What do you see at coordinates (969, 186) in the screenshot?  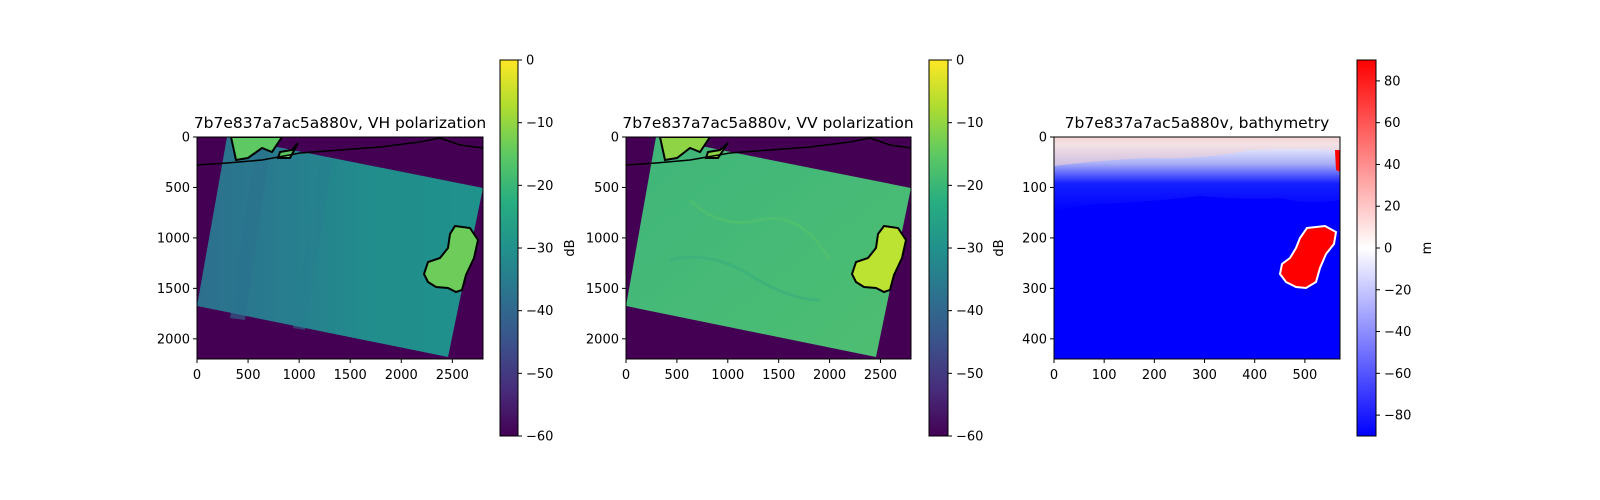 I see `colorbar-vv-tick-label: −20` at bounding box center [969, 186].